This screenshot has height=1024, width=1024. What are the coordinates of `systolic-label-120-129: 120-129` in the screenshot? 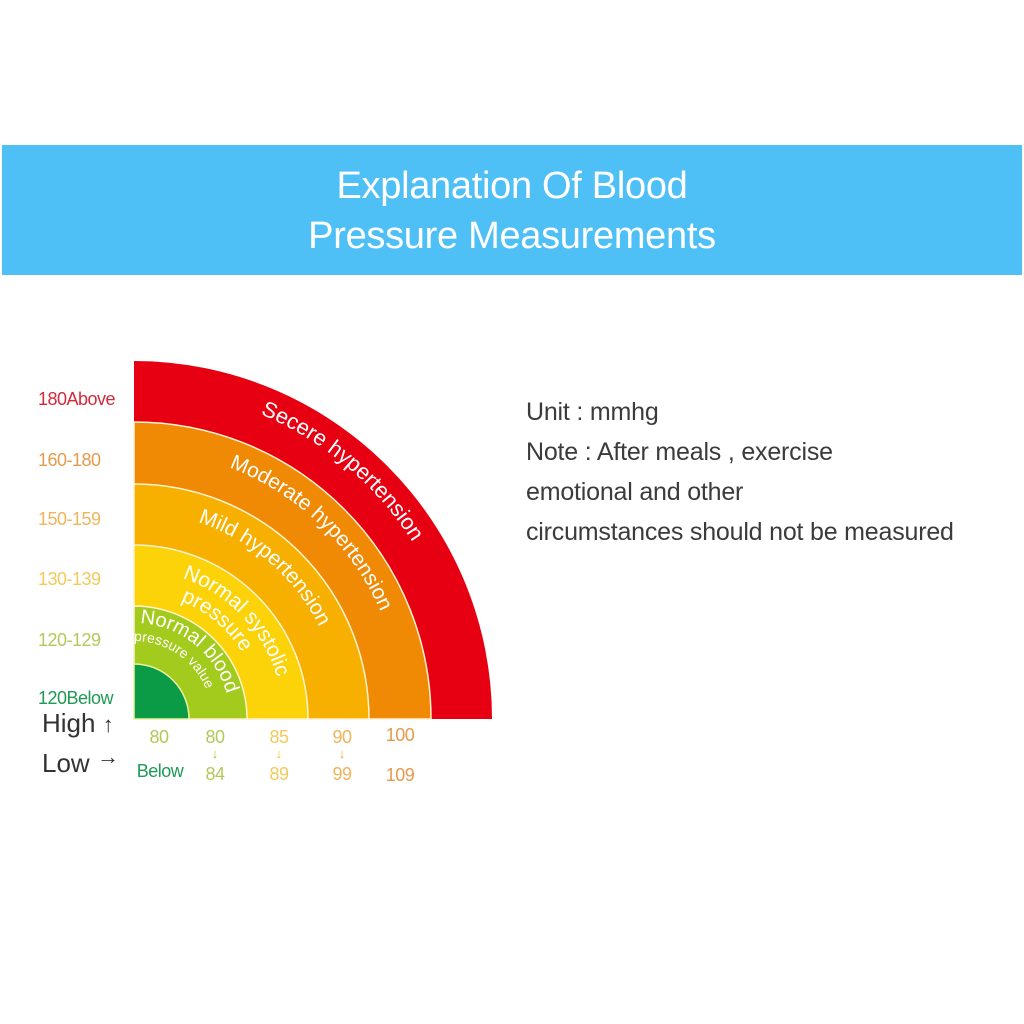 It's located at (69, 640).